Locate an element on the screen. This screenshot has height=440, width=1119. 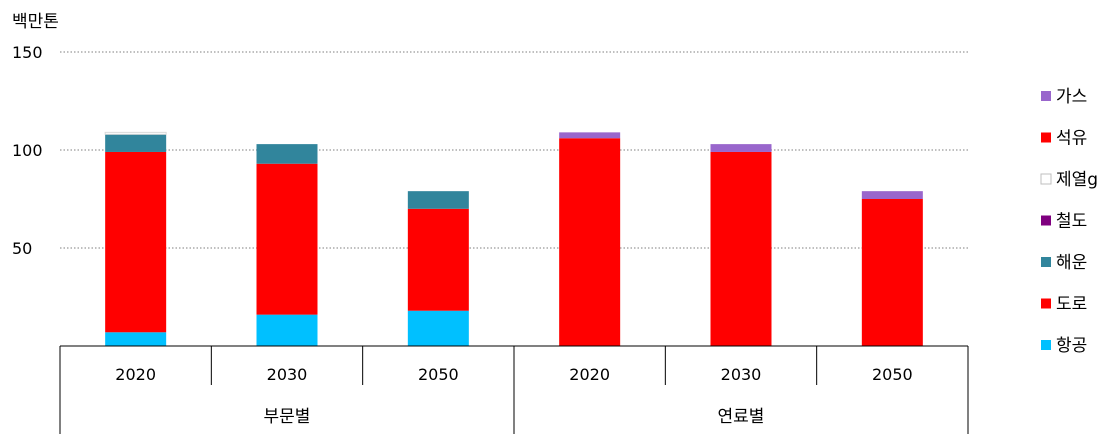
y-tick-label: 100 is located at coordinates (27, 150).